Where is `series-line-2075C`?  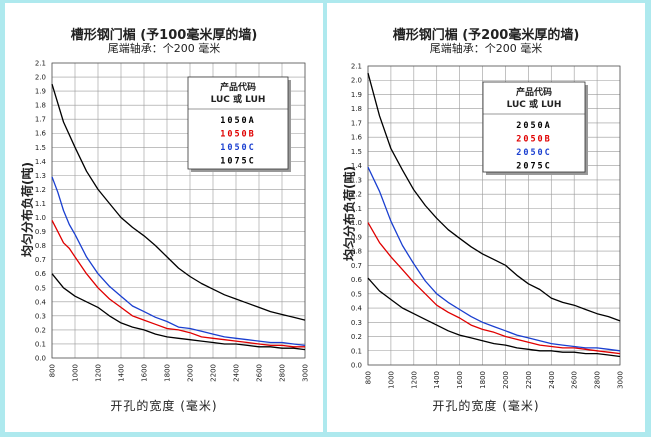 series-line-2075C is located at coordinates (494, 317).